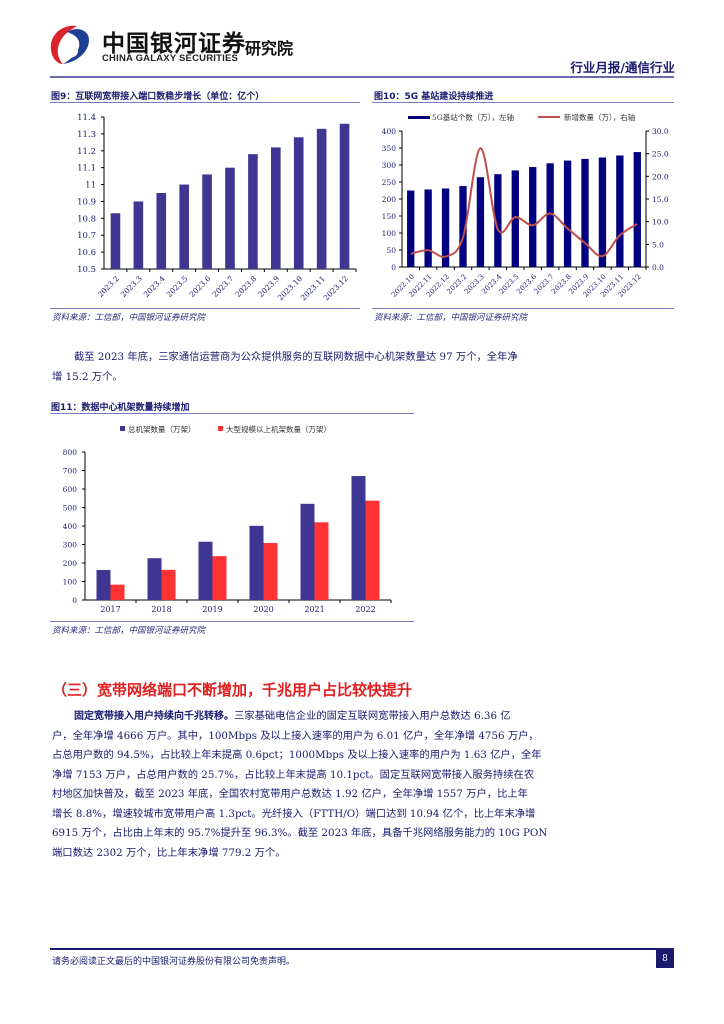  Describe the element at coordinates (120, 408) in the screenshot. I see `fig11-title: 图11：数据中心机架数量持续增加` at that location.